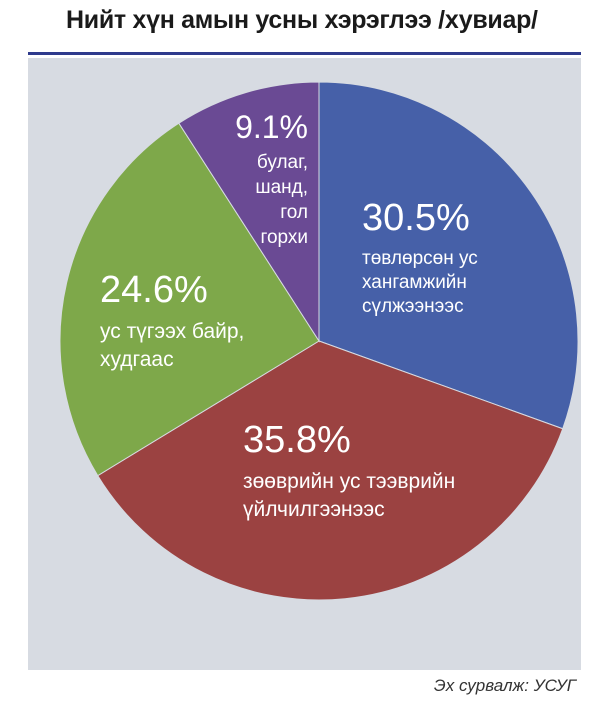 This screenshot has width=600, height=710. What do you see at coordinates (416, 218) in the screenshot?
I see `slice-percent-label: 30.5%` at bounding box center [416, 218].